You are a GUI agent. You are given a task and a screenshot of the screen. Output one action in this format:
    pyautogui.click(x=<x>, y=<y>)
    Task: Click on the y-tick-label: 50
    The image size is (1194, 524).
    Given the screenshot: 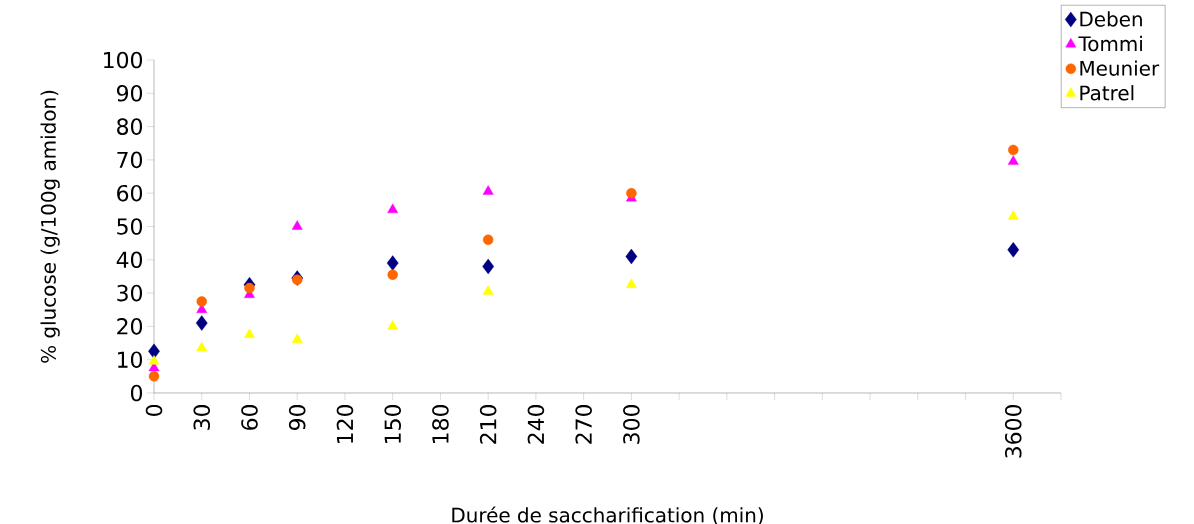 What is the action you would take?
    pyautogui.click(x=130, y=226)
    